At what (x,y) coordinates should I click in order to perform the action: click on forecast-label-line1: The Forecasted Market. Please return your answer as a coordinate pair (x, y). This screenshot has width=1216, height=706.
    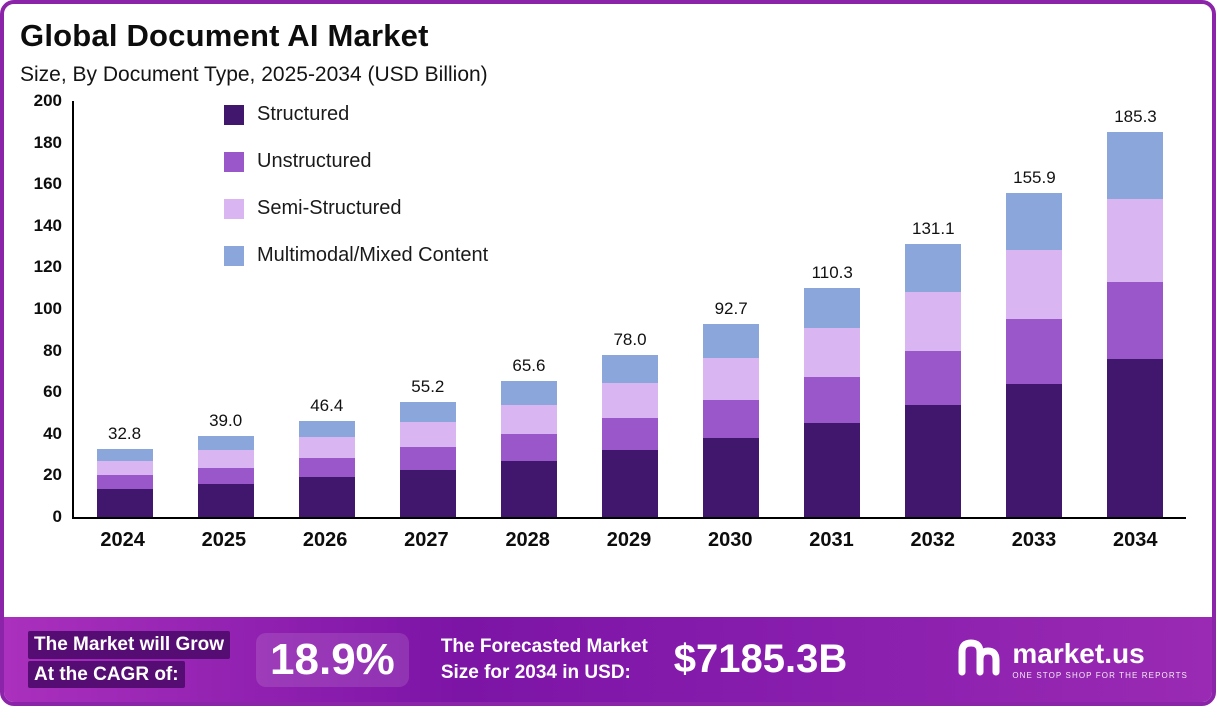
    Looking at the image, I should click on (544, 646).